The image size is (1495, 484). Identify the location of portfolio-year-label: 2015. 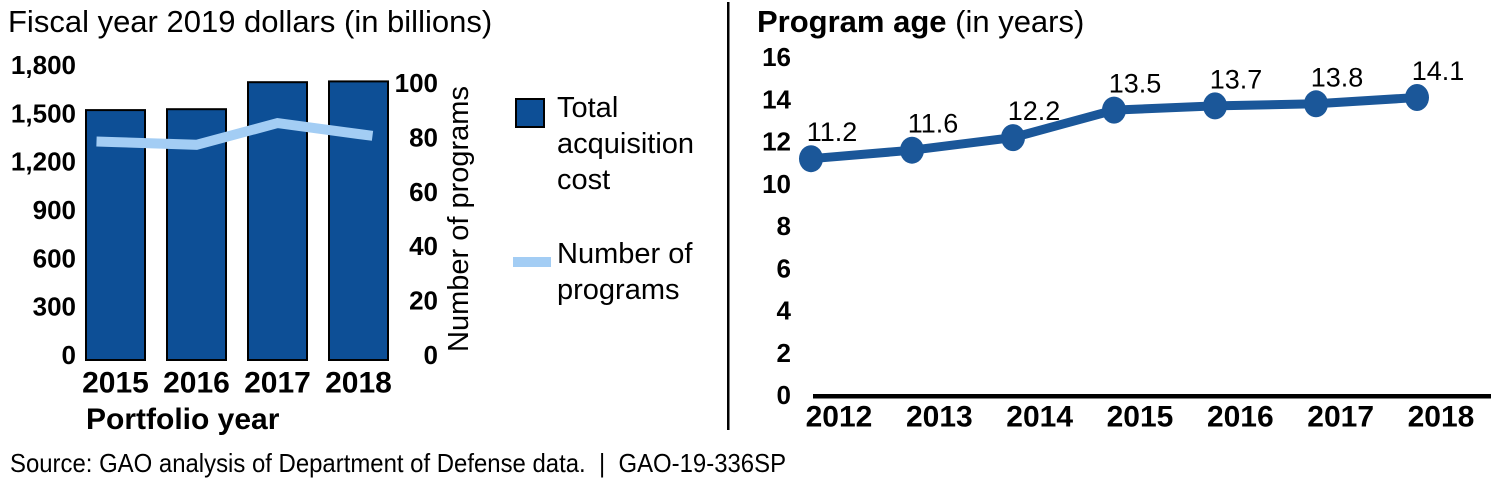
(115, 383).